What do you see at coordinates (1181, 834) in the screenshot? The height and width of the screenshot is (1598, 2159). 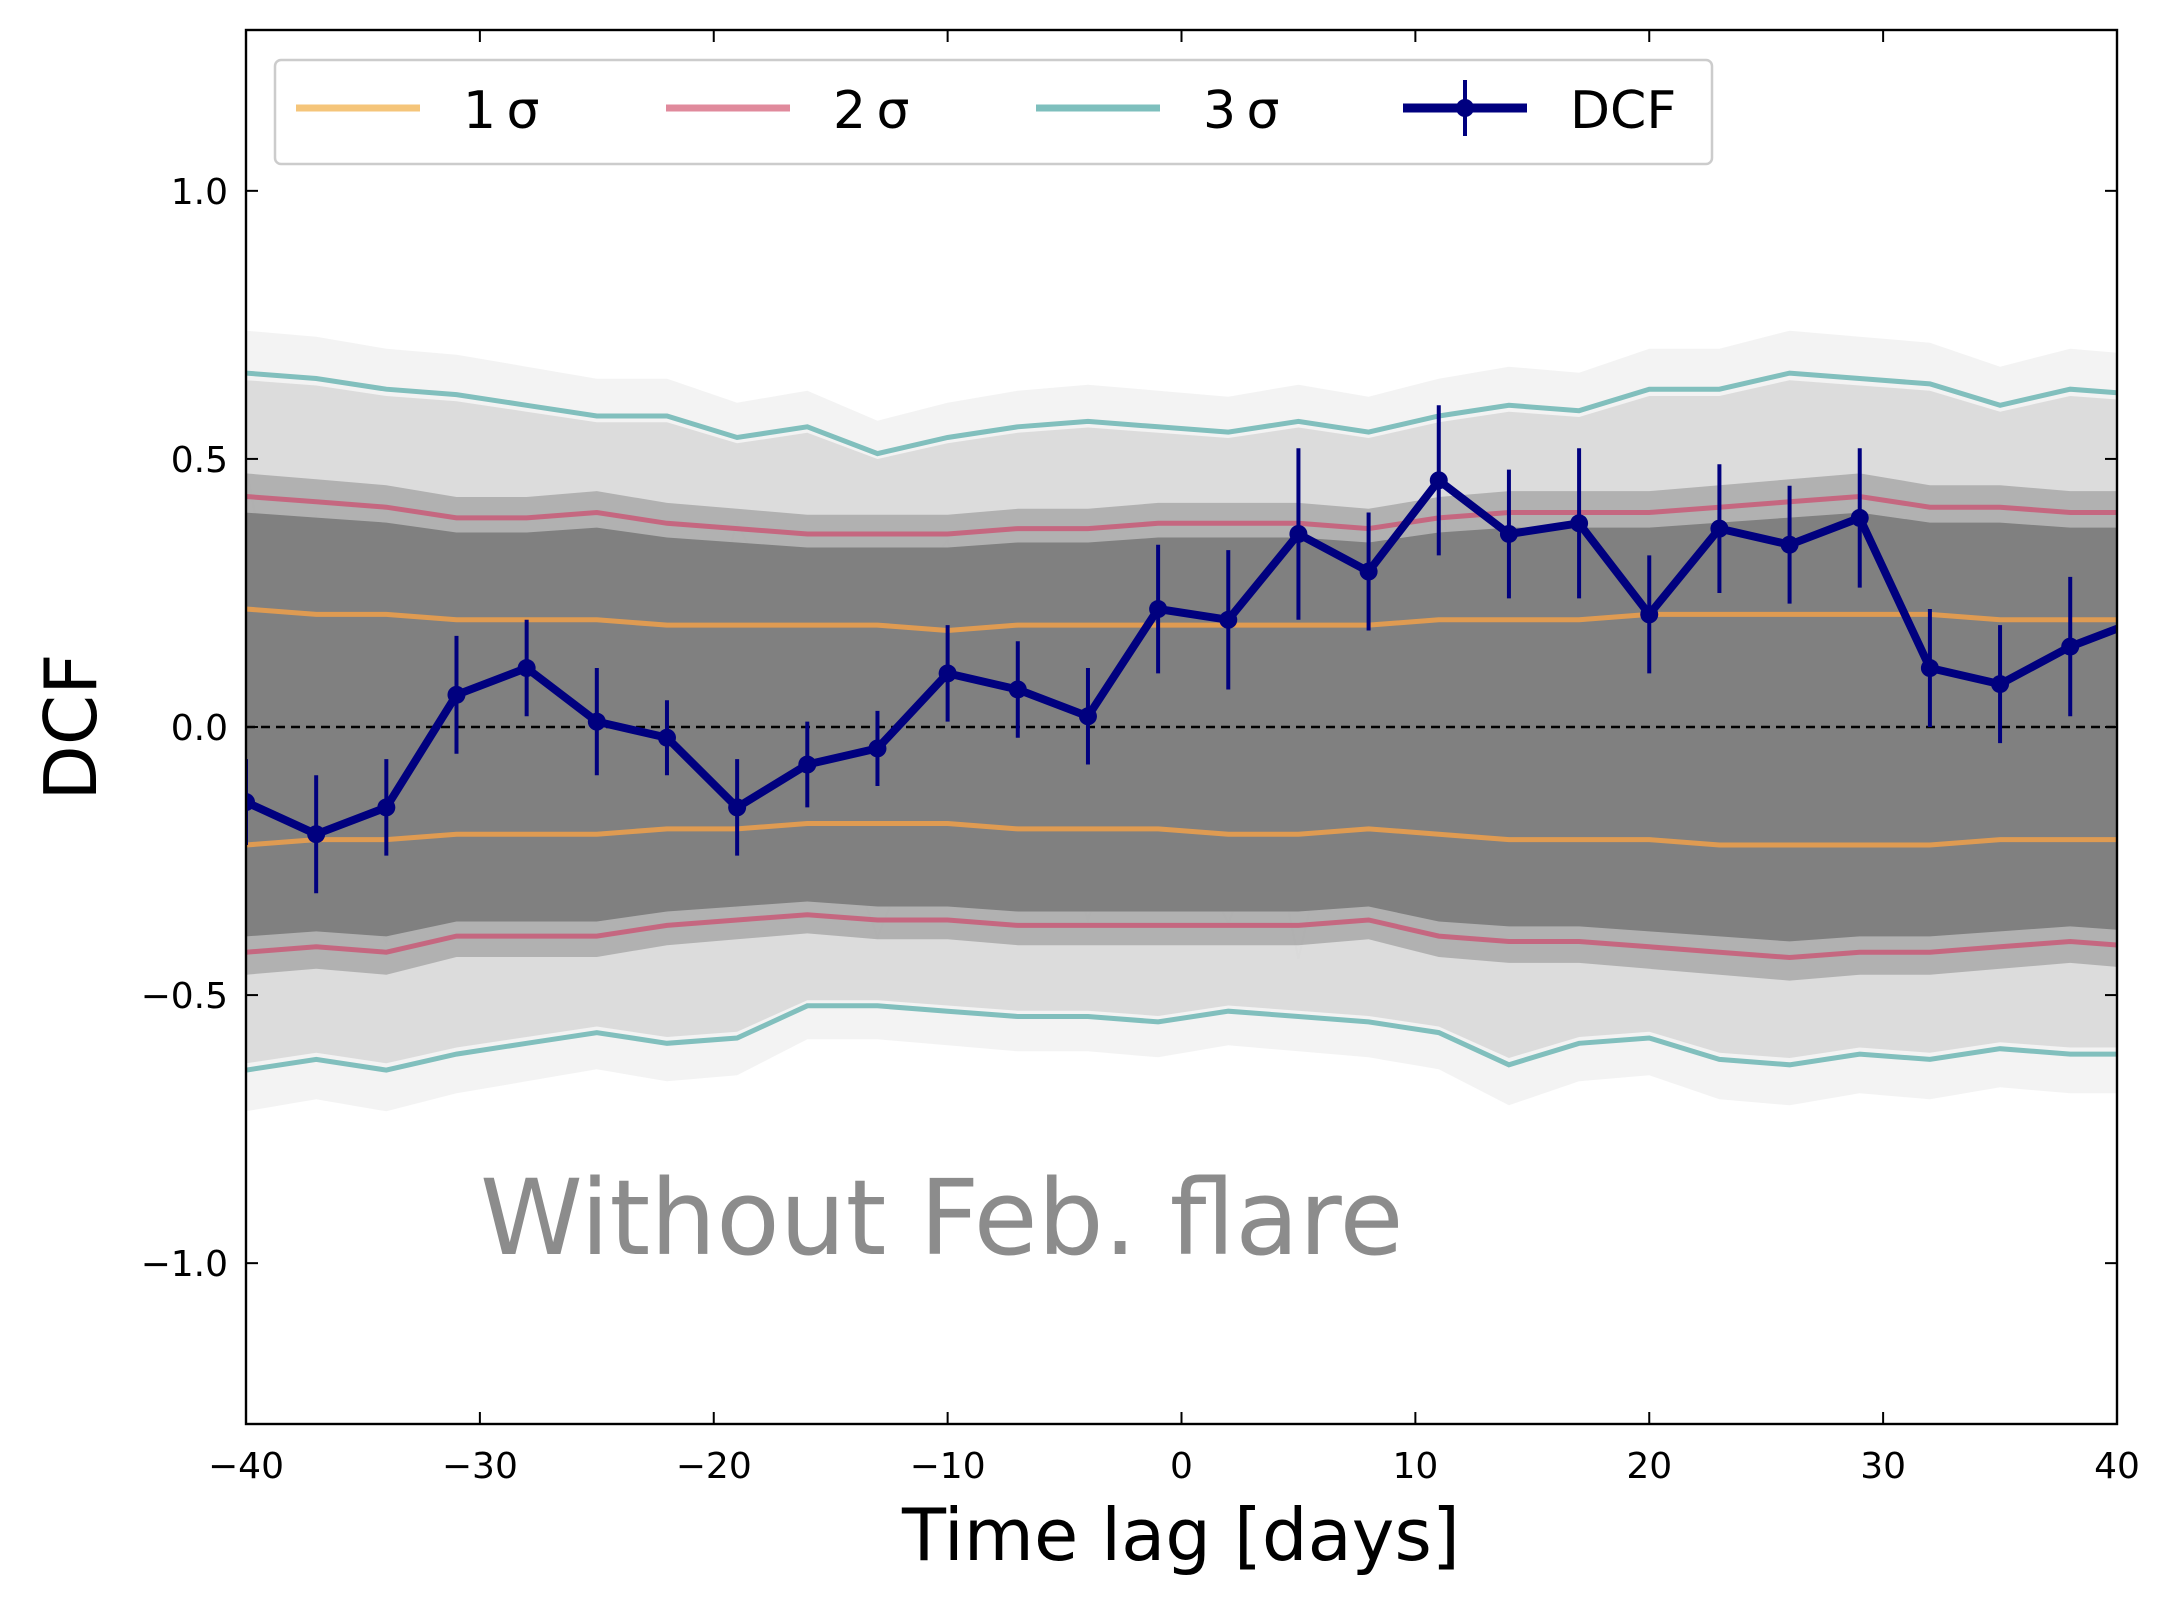 I see `1sigma-lower-line` at bounding box center [1181, 834].